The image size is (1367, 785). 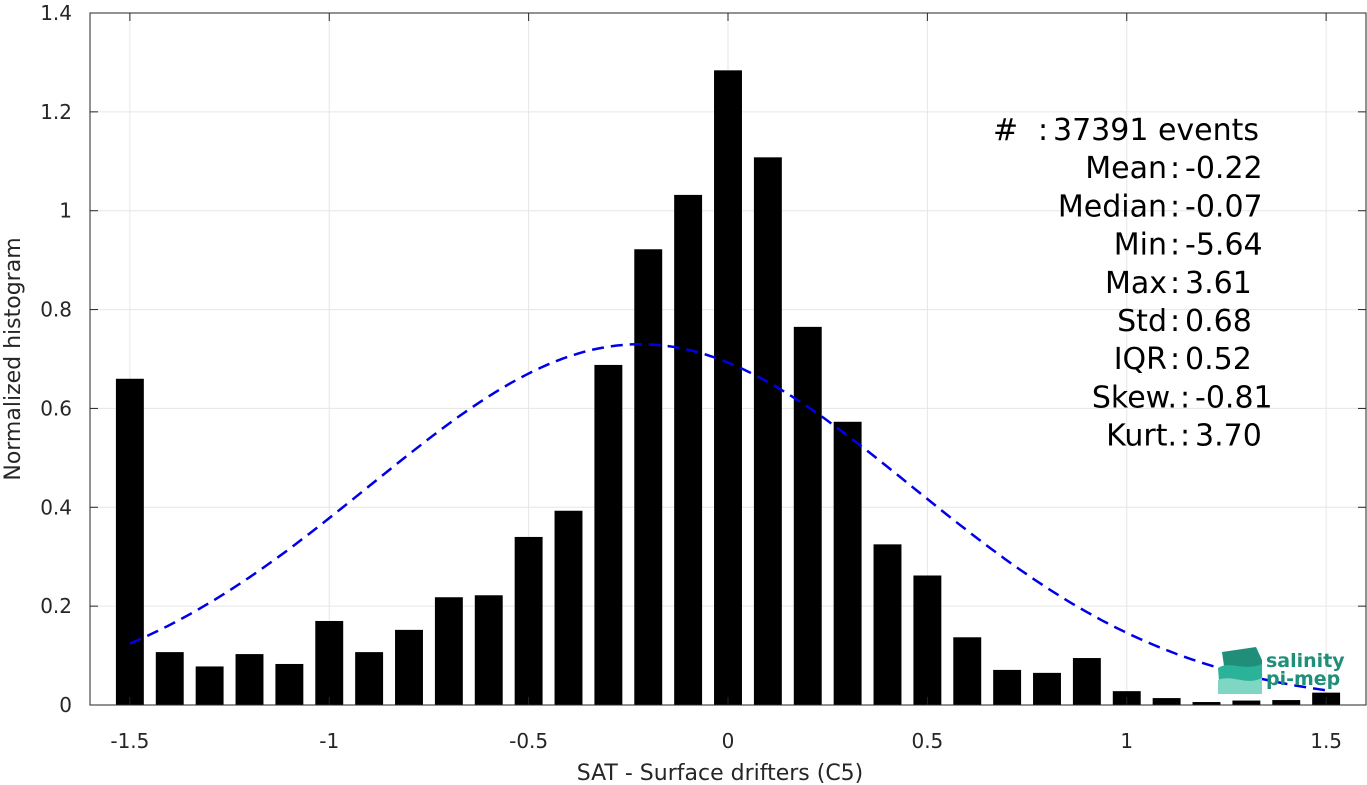 I want to click on x-tick-label-5: 1, so click(x=1126, y=741).